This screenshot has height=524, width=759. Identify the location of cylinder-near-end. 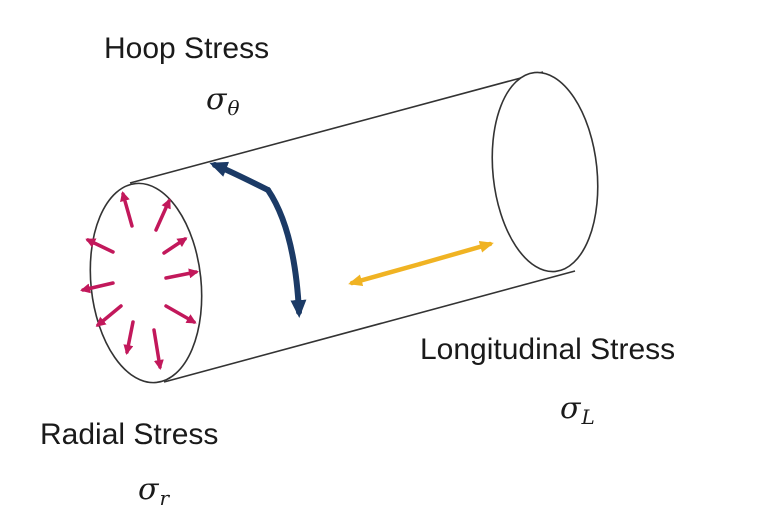
(146, 283).